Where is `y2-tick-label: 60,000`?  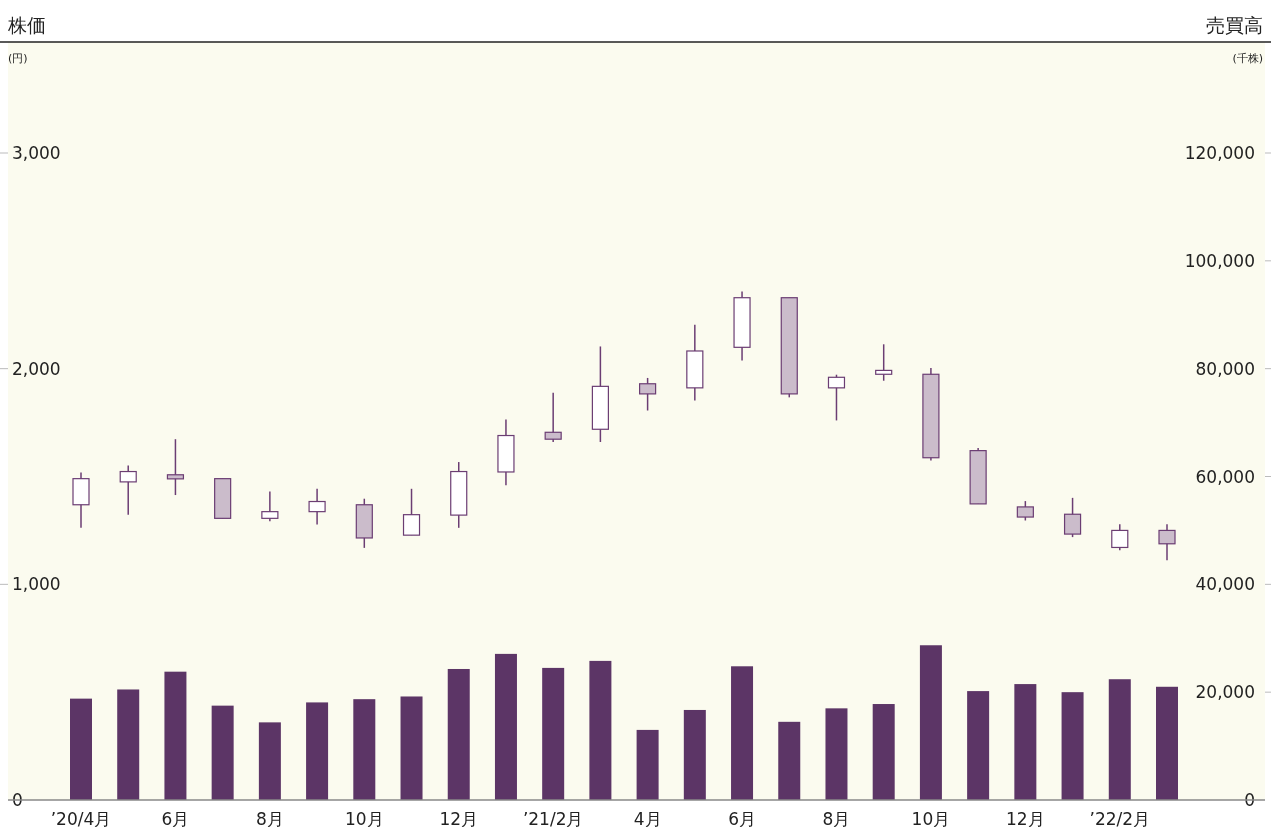
y2-tick-label: 60,000 is located at coordinates (1225, 476).